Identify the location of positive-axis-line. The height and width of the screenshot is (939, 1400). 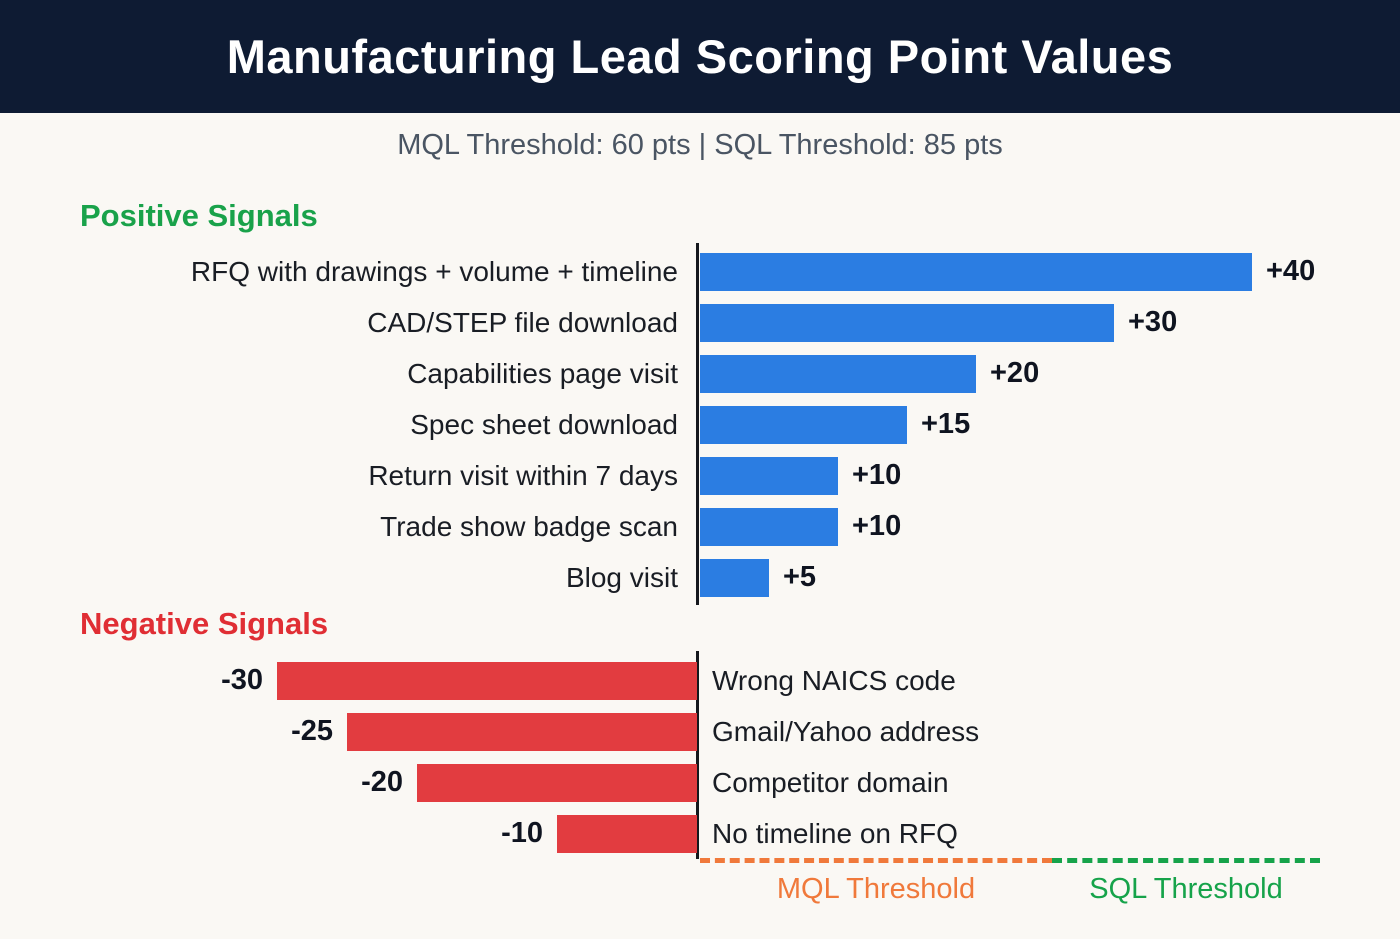
(697, 424).